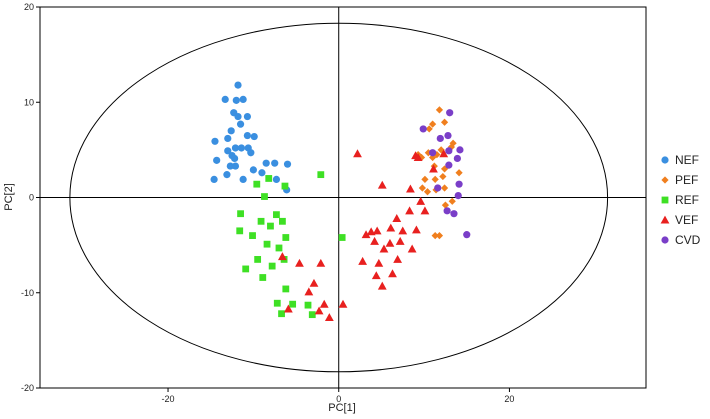 The height and width of the screenshot is (419, 710). What do you see at coordinates (168, 399) in the screenshot?
I see `x-tick-label: -20` at bounding box center [168, 399].